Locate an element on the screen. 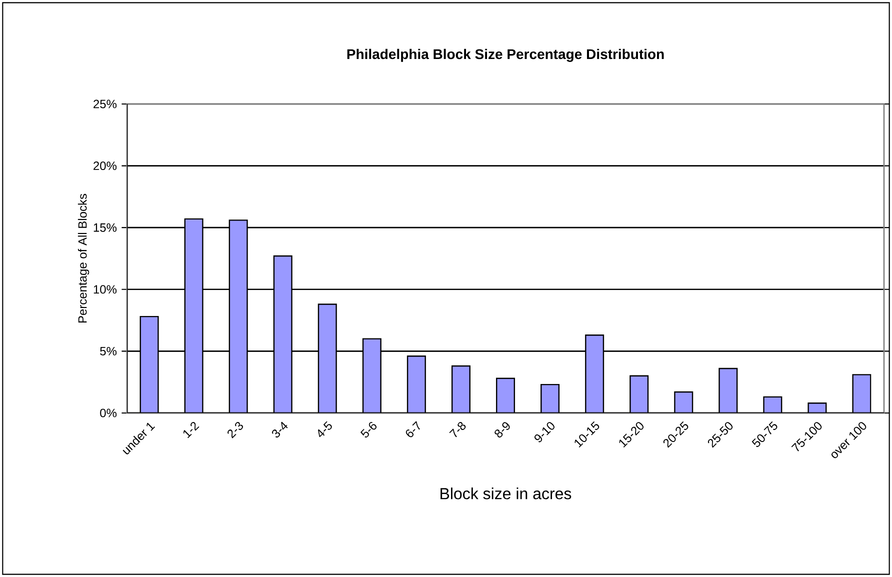  x-tick-label: 6-7 is located at coordinates (413, 429).